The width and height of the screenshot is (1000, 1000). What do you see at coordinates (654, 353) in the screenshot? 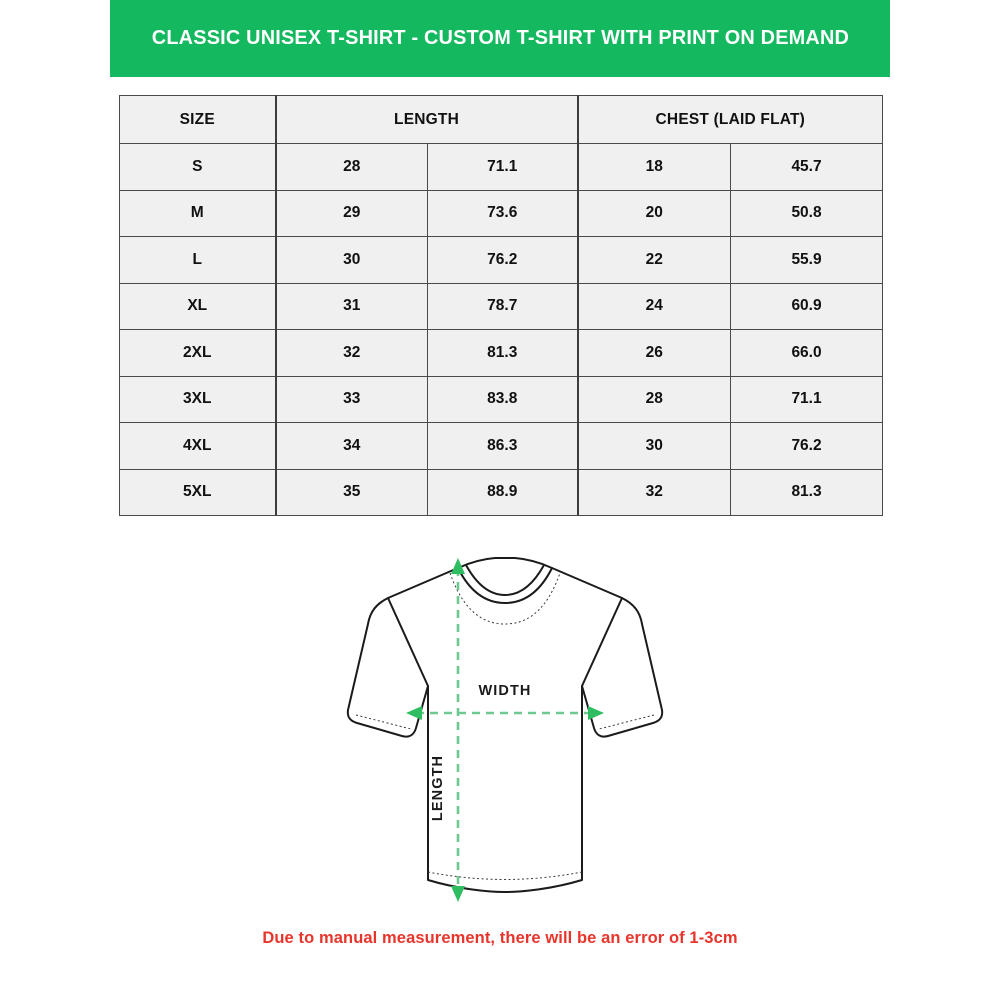
I see `cell-chest-in: 26` at bounding box center [654, 353].